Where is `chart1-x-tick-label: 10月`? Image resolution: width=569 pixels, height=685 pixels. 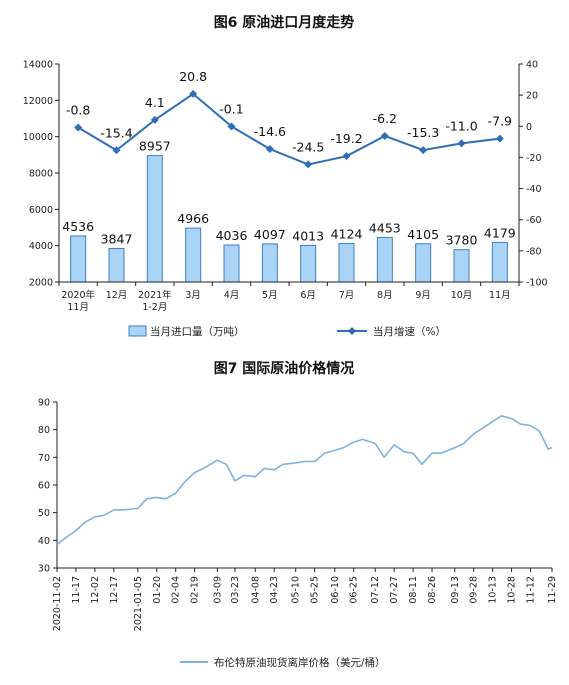
chart1-x-tick-label: 10月 is located at coordinates (462, 295).